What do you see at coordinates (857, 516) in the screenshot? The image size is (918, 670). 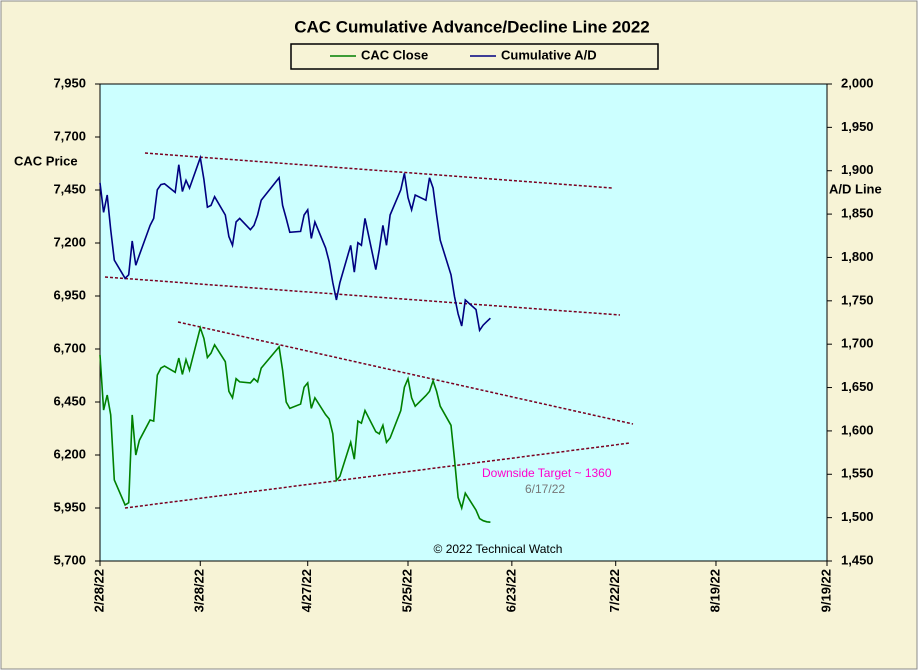 I see `y2-tick-label: 1,500` at bounding box center [857, 516].